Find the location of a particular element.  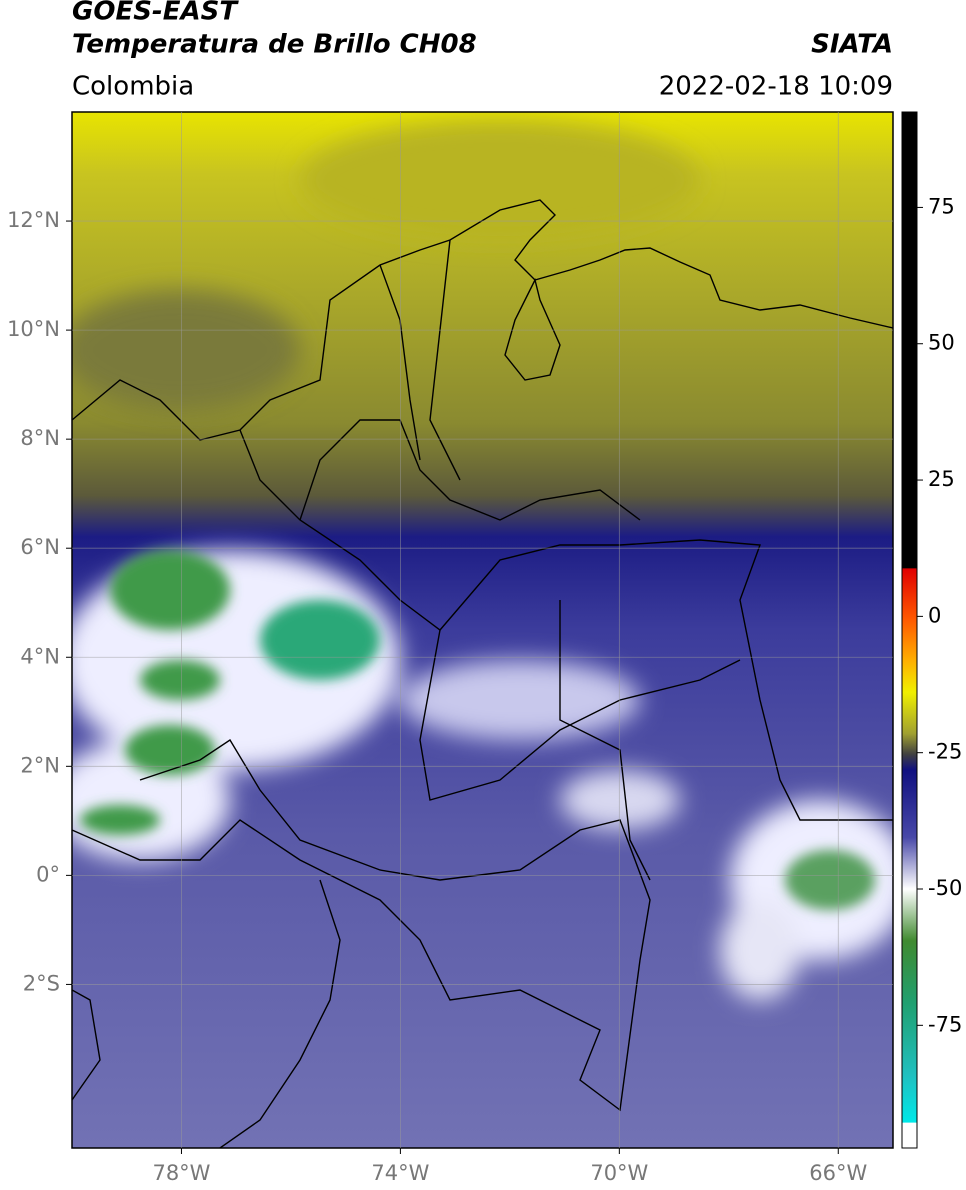

x-tick-label: 78°W is located at coordinates (181, 1173).